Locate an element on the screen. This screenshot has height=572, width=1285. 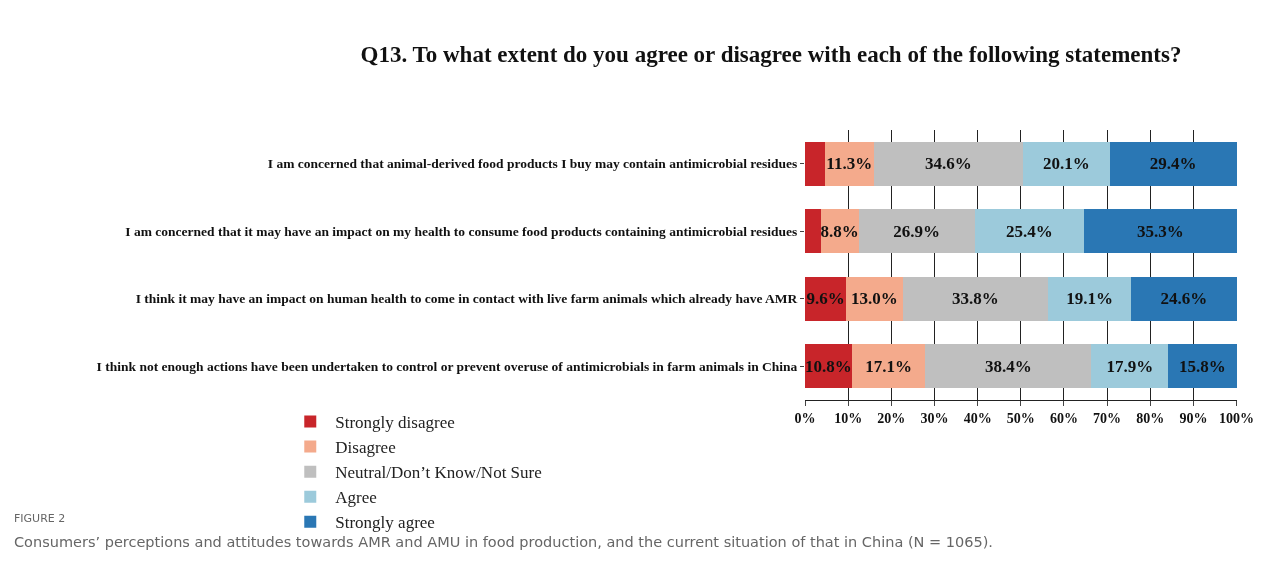
data-label: 19.1% is located at coordinates (1089, 299).